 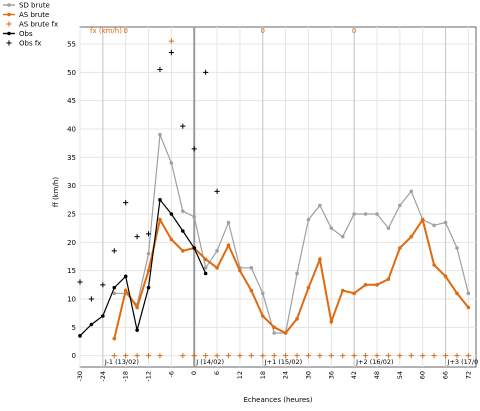 I want to click on x-tick-label: 0, so click(x=194, y=373).